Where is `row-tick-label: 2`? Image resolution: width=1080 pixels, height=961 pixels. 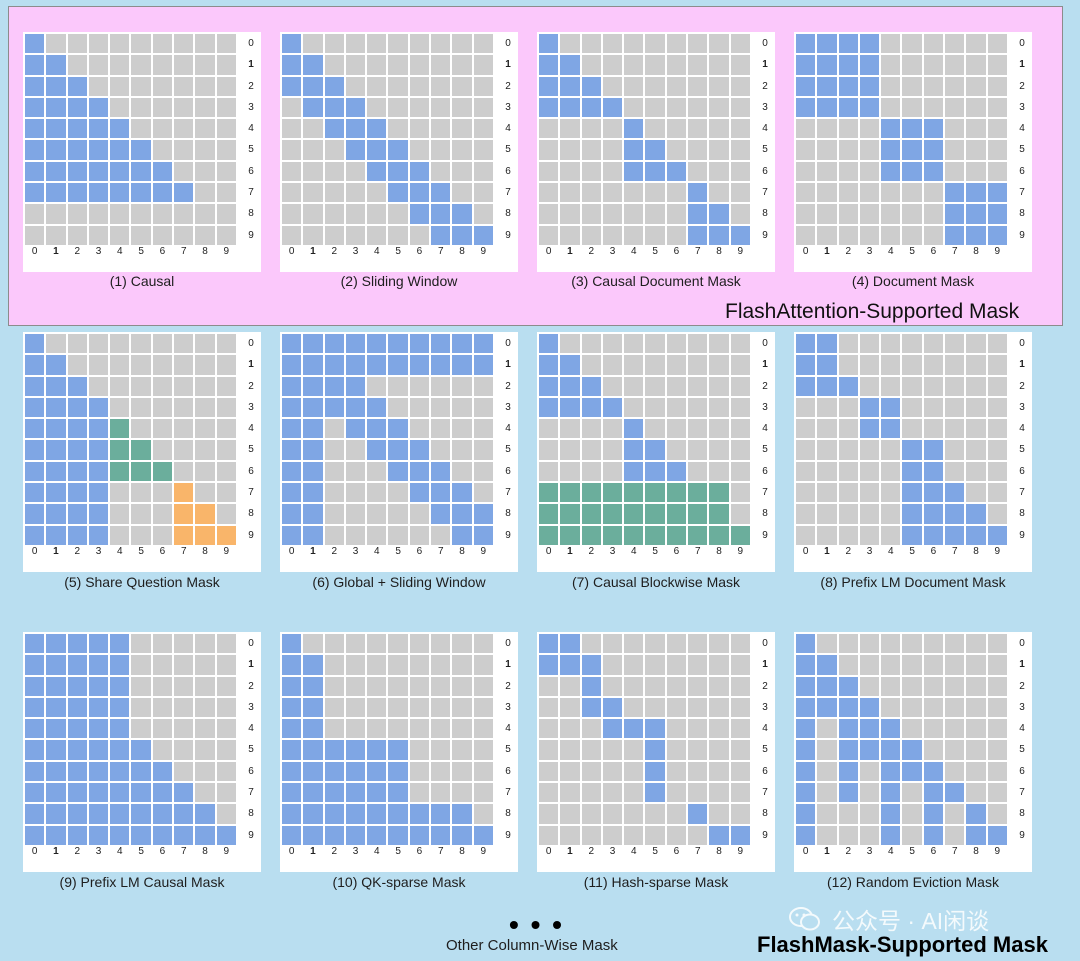
row-tick-label: 2 is located at coordinates (251, 386).